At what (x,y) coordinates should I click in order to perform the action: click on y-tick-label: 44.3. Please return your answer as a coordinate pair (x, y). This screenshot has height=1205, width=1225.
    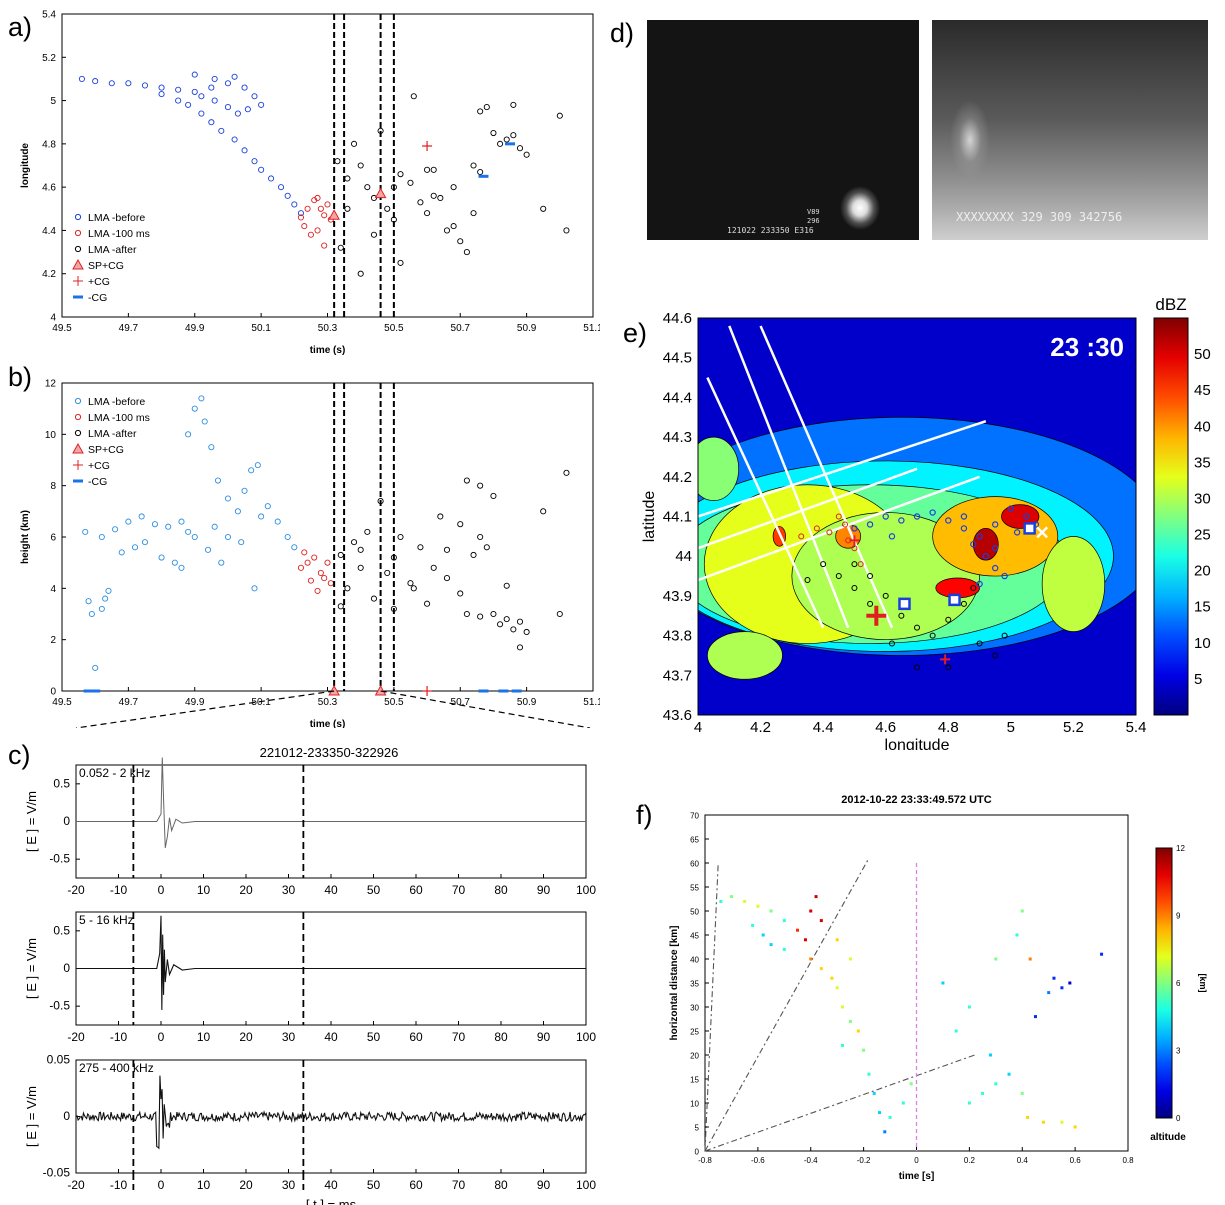
    Looking at the image, I should click on (677, 437).